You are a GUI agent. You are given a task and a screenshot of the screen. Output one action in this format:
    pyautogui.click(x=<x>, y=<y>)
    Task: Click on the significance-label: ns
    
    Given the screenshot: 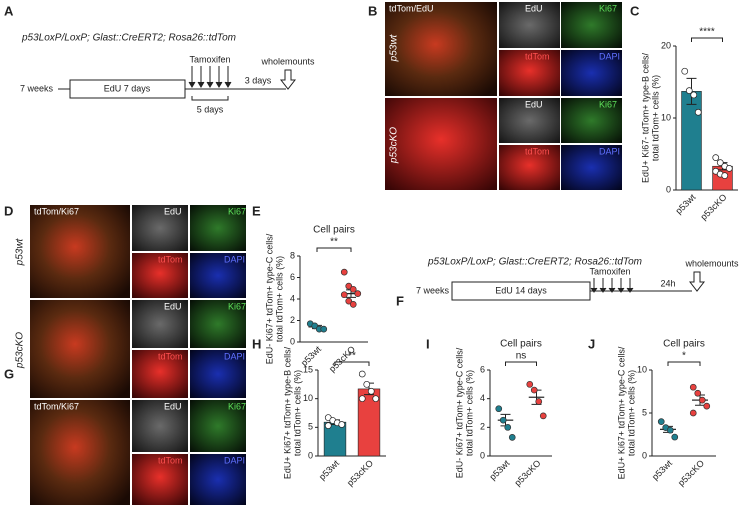 What is the action you would take?
    pyautogui.click(x=521, y=356)
    